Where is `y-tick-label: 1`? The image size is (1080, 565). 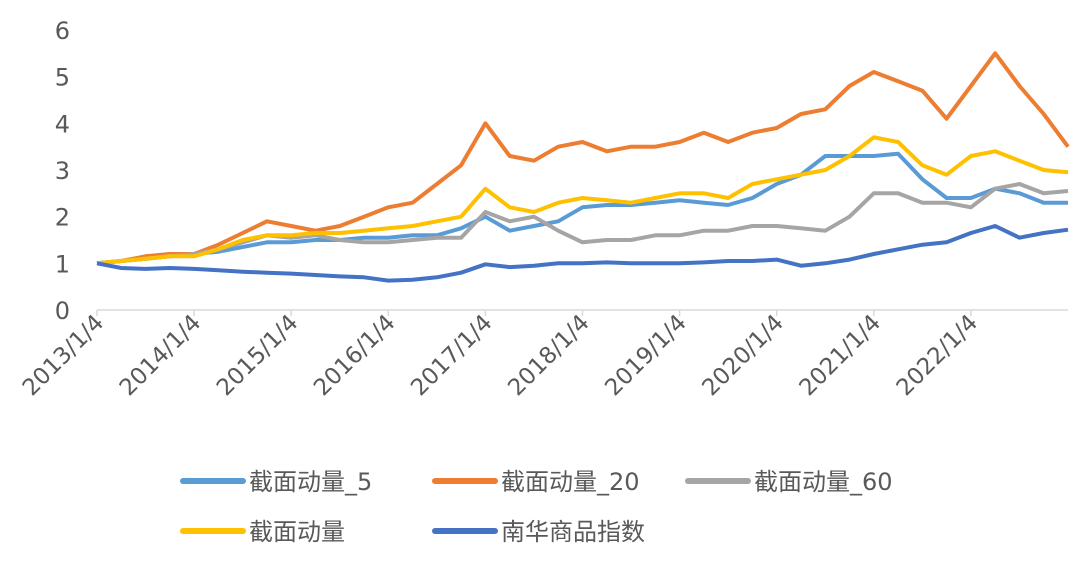 y-tick-label: 1 is located at coordinates (62, 264).